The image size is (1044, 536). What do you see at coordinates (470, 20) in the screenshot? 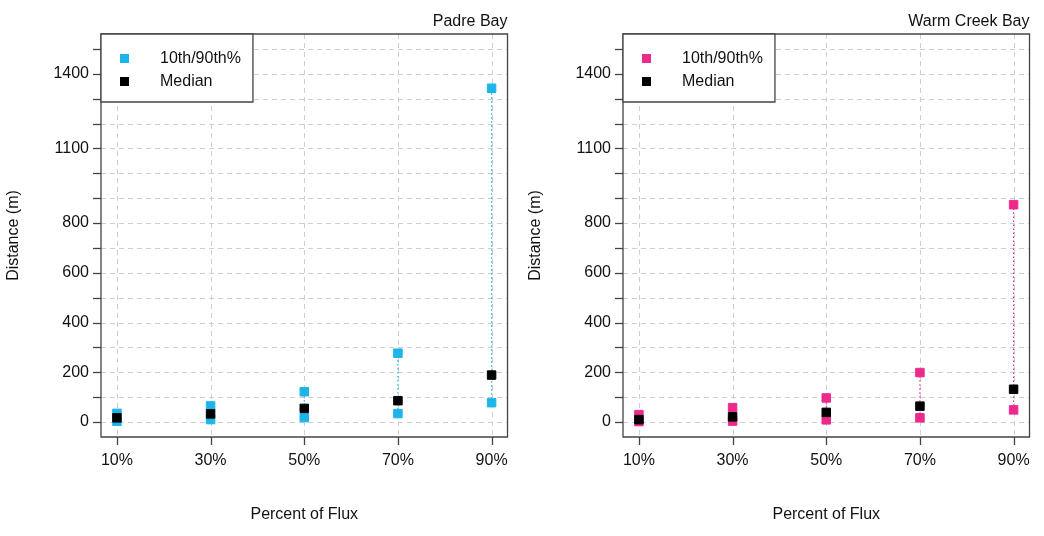
I see `chart-title: Padre Bay` at bounding box center [470, 20].